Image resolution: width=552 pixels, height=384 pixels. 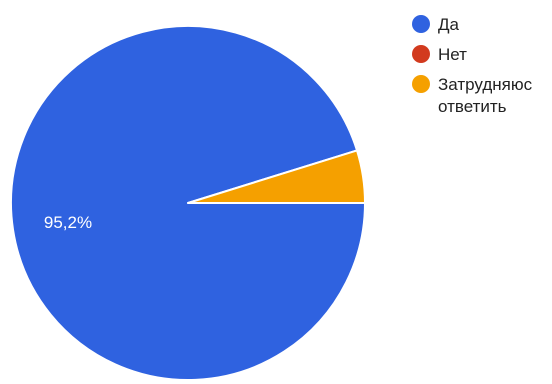 What do you see at coordinates (472, 65) in the screenshot?
I see `chart-legend: Да Нет Затрудняюс ответить` at bounding box center [472, 65].